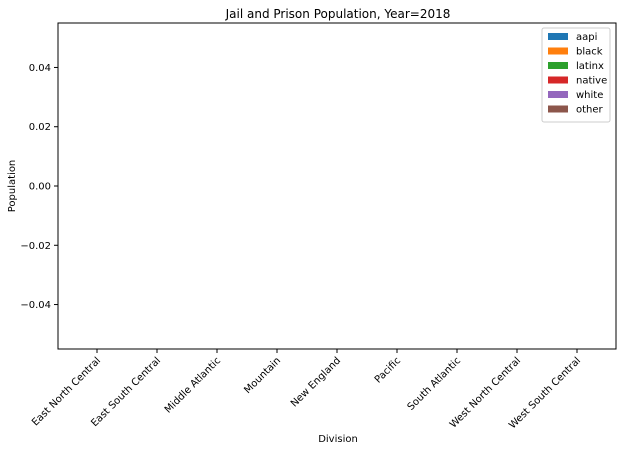 The image size is (624, 452). Describe the element at coordinates (40, 68) in the screenshot. I see `y-tick-label: 0.04` at that location.